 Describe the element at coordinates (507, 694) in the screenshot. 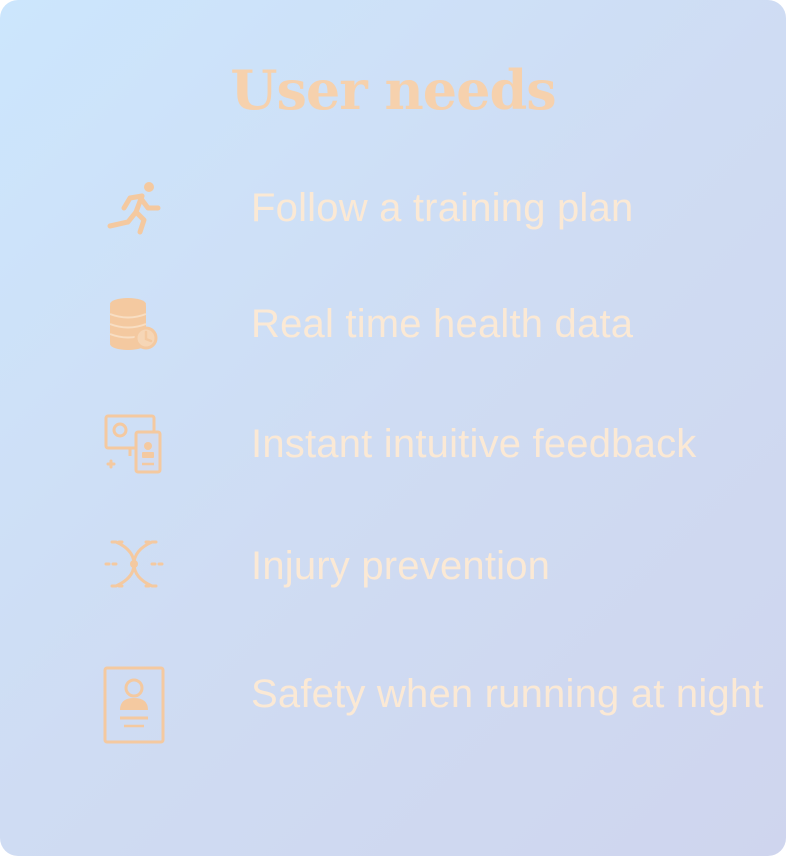

I see `need-label: Safety when running at night` at that location.